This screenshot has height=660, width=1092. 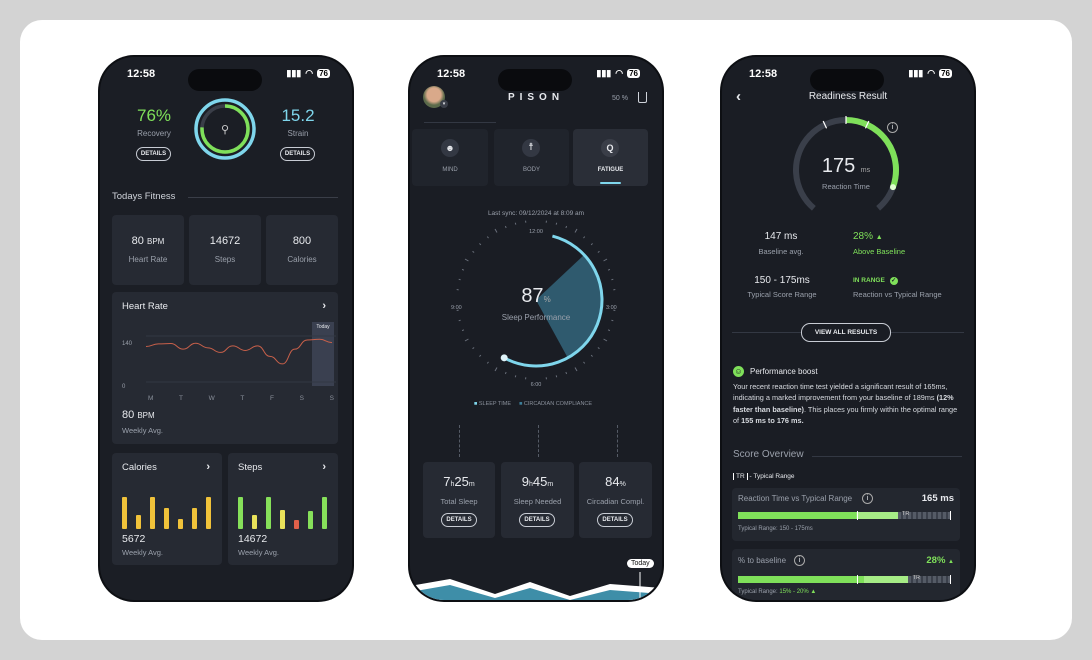 I want to click on brand-logo: PISON, so click(x=536, y=97).